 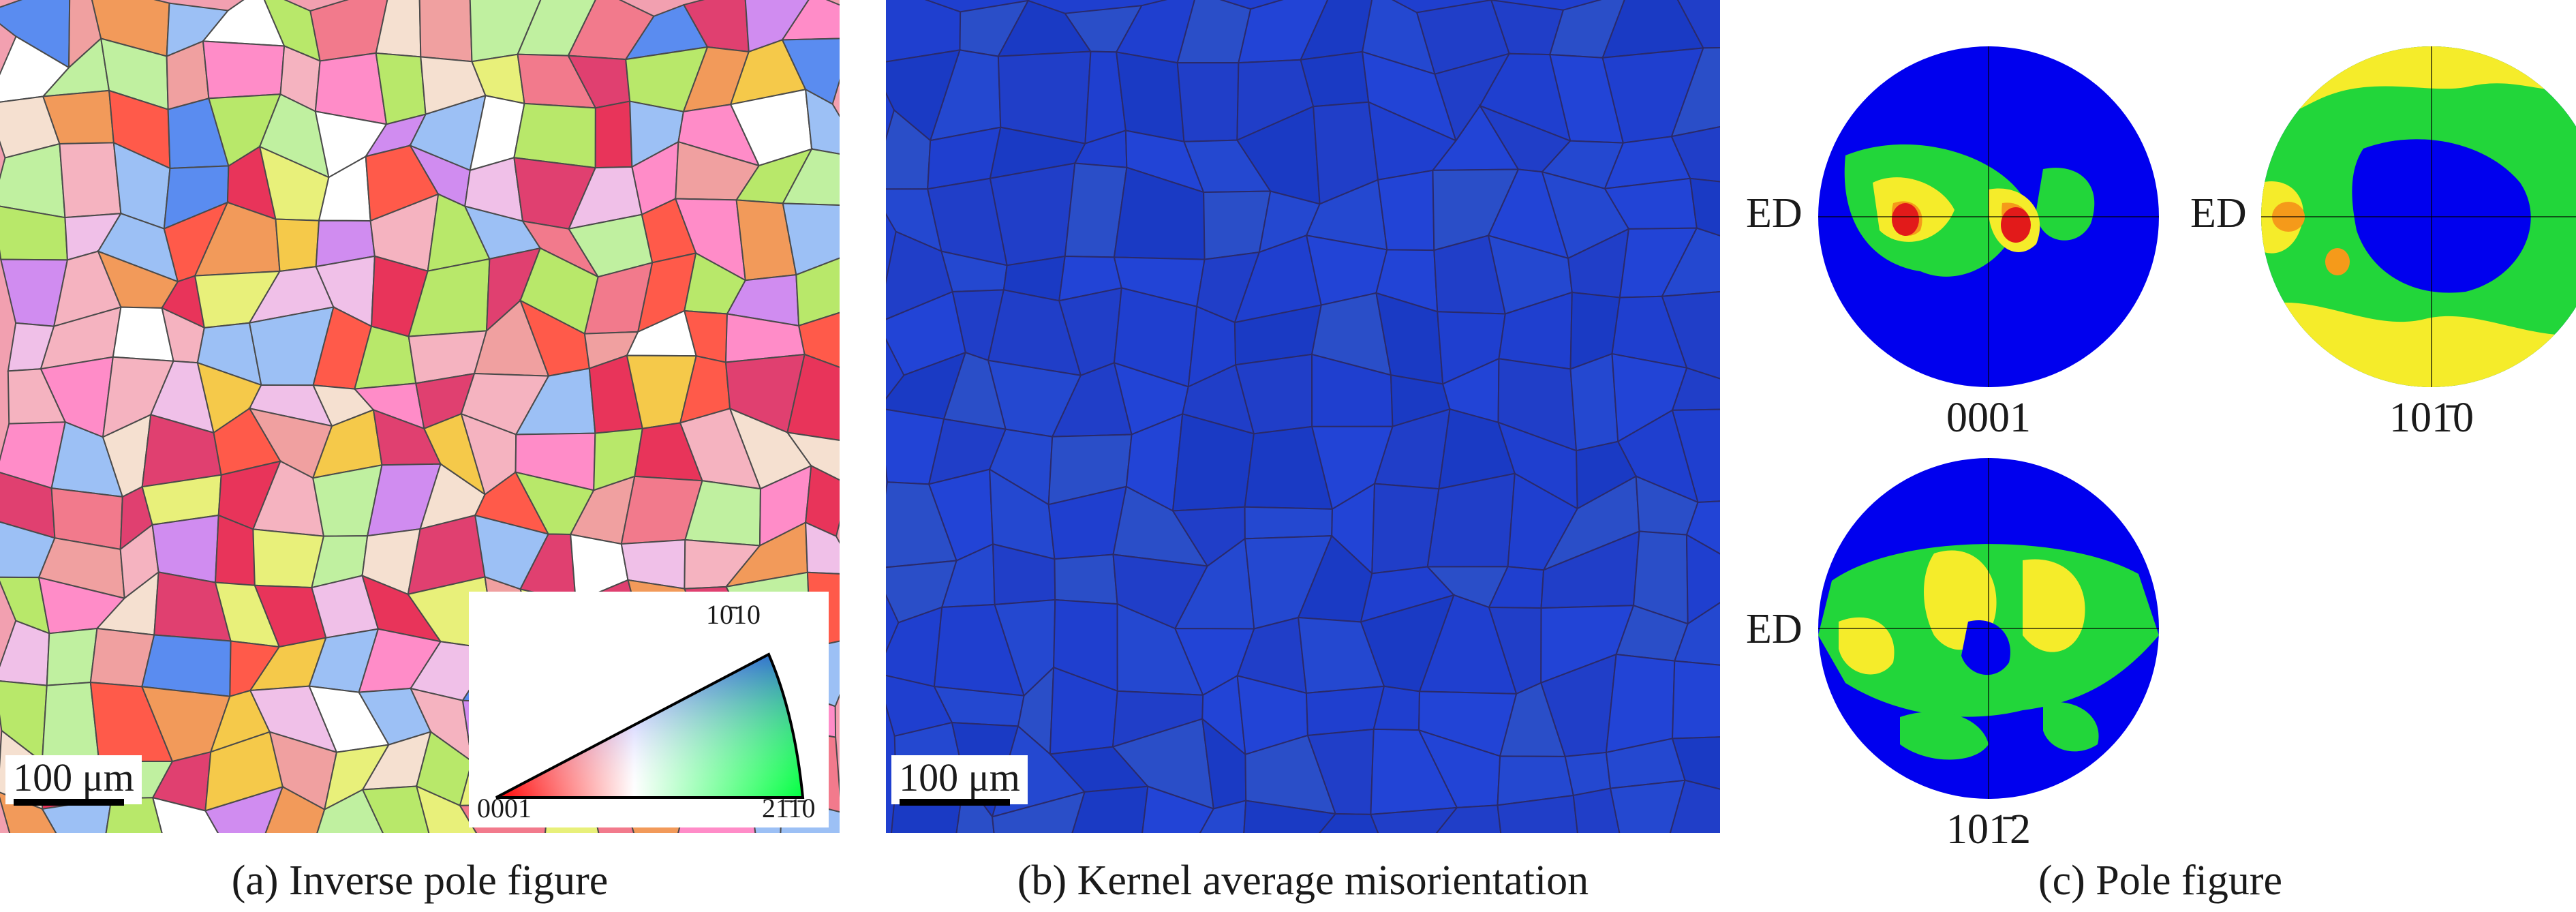 I want to click on pf1-label: 0001, so click(x=1989, y=418).